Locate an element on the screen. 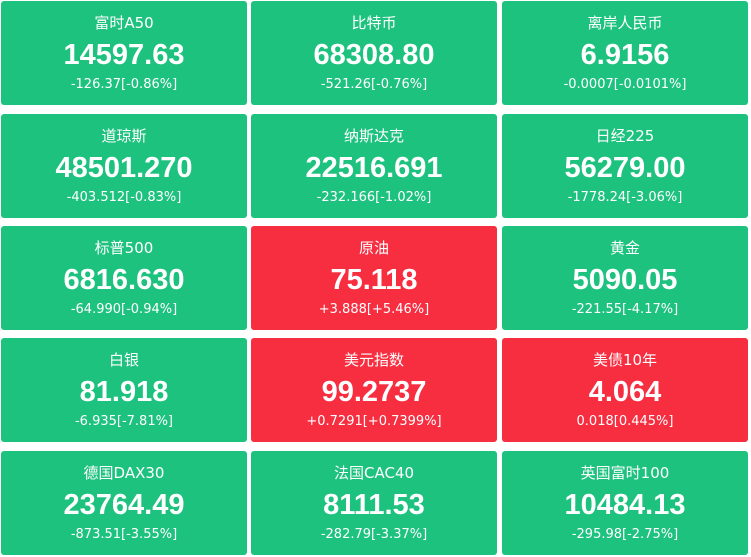 Image resolution: width=751 pixels, height=557 pixels. quote-tile: 纳斯达克 22516.691 -232.166[-1.02%] is located at coordinates (374, 166).